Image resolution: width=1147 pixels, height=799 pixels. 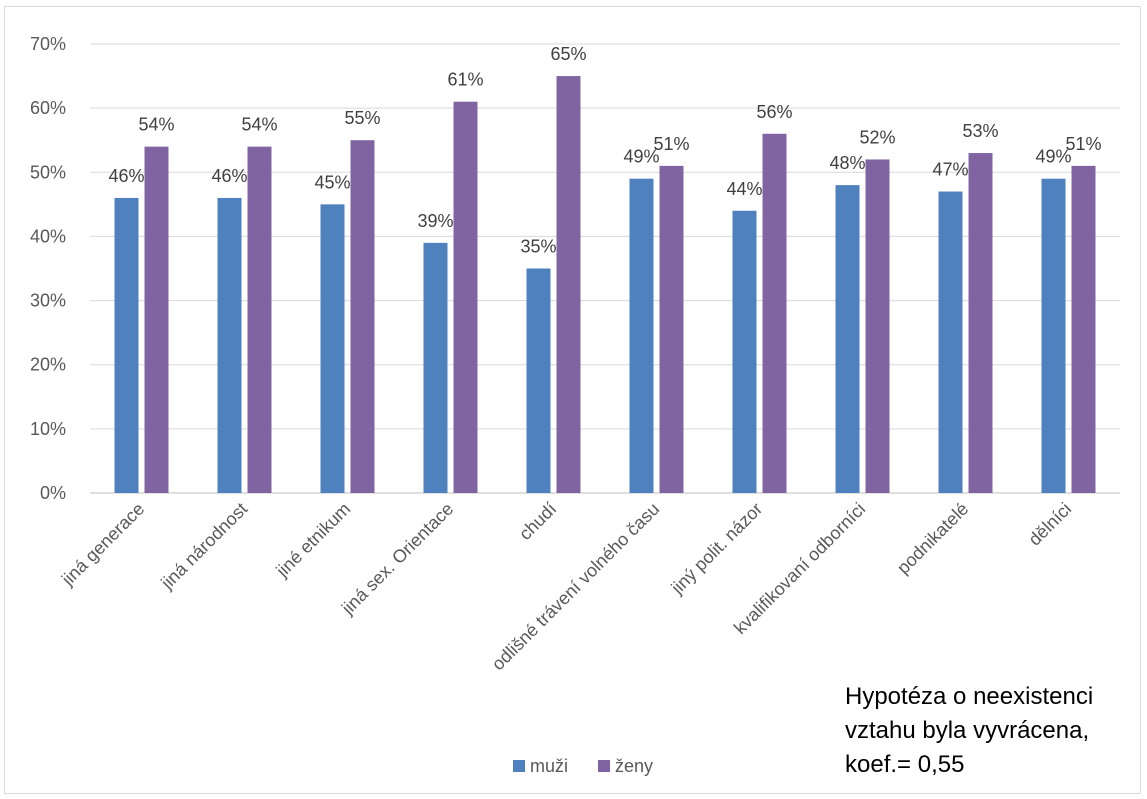 I want to click on data-label-zeny: 55%, so click(x=362, y=118).